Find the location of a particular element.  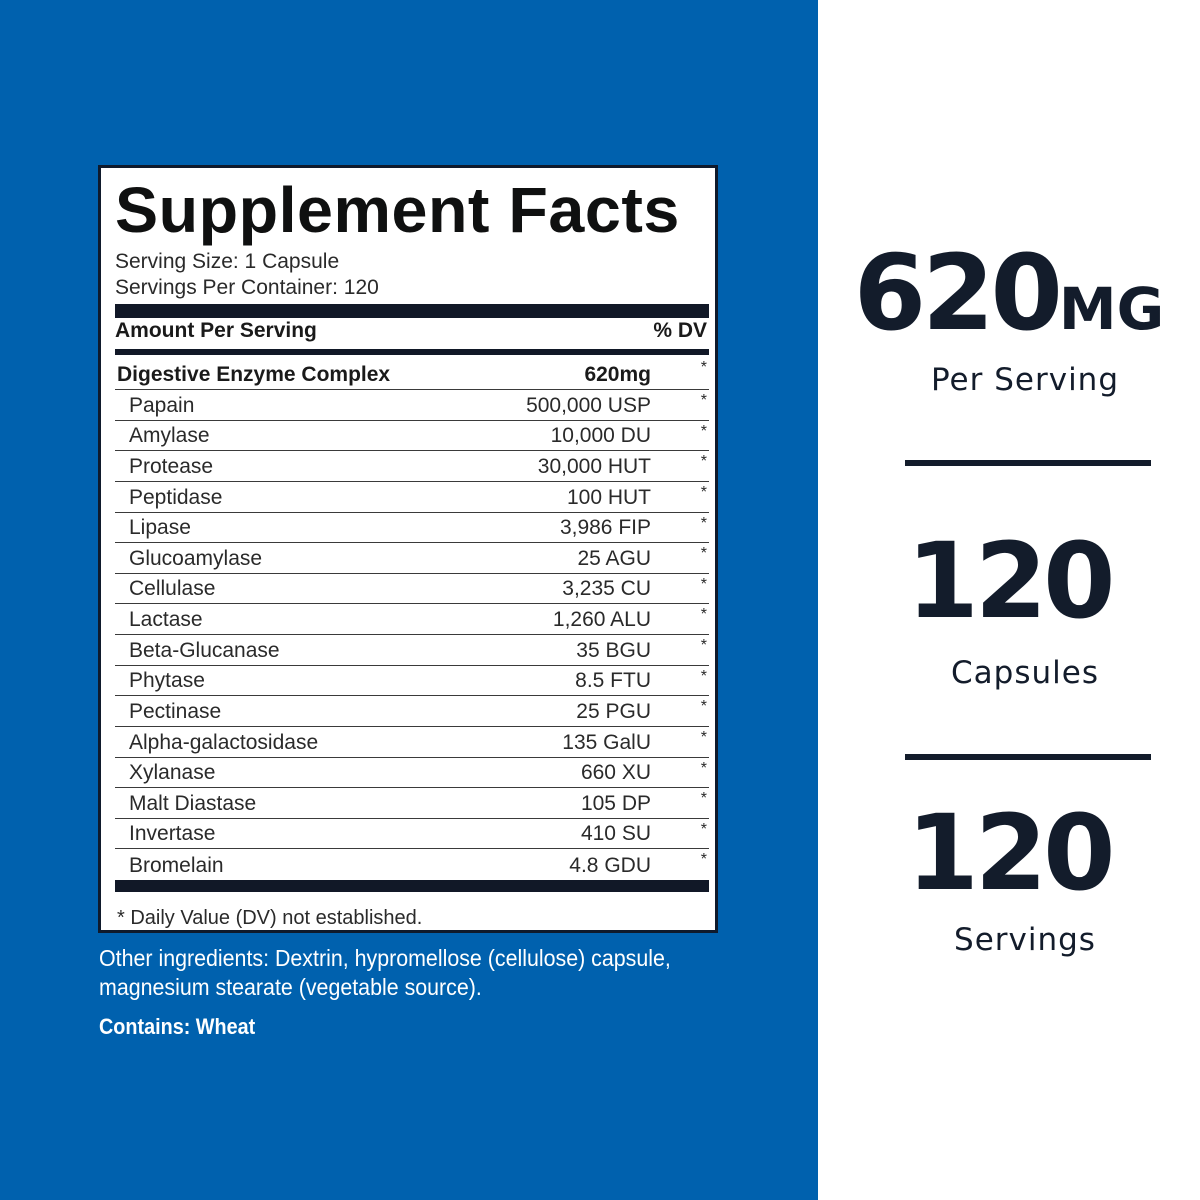

table-row: Lactase 1,260 ALU * is located at coordinates (412, 619).